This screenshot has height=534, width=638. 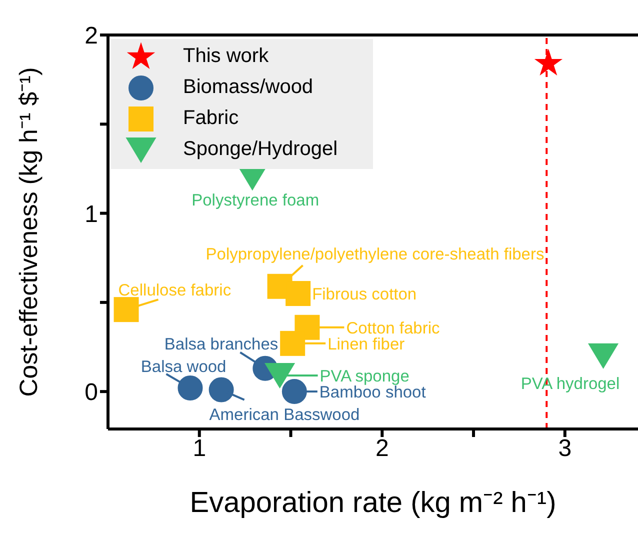 I want to click on x-axis-title: Evaporation rate (kg m⁻² h⁻¹), so click(x=373, y=503).